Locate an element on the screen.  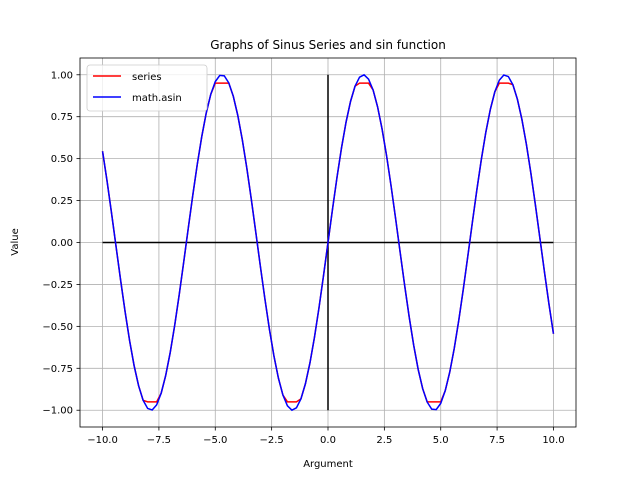
x-tick-label: 7.5 is located at coordinates (497, 440).